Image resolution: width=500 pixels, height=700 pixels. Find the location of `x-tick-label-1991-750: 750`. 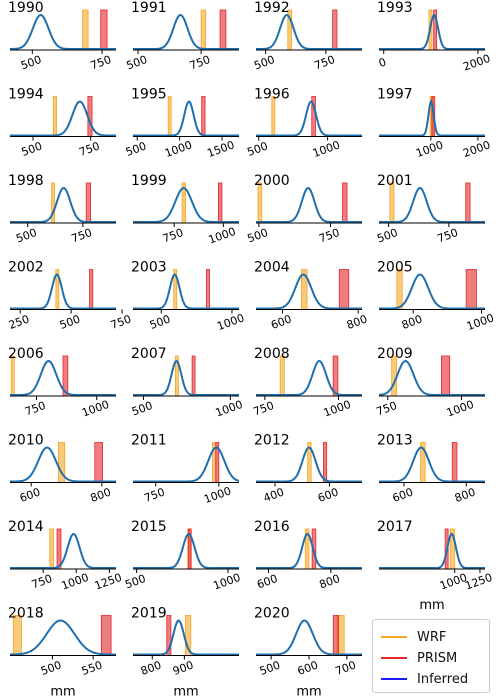

x-tick-label-1991-750: 750 is located at coordinates (200, 62).